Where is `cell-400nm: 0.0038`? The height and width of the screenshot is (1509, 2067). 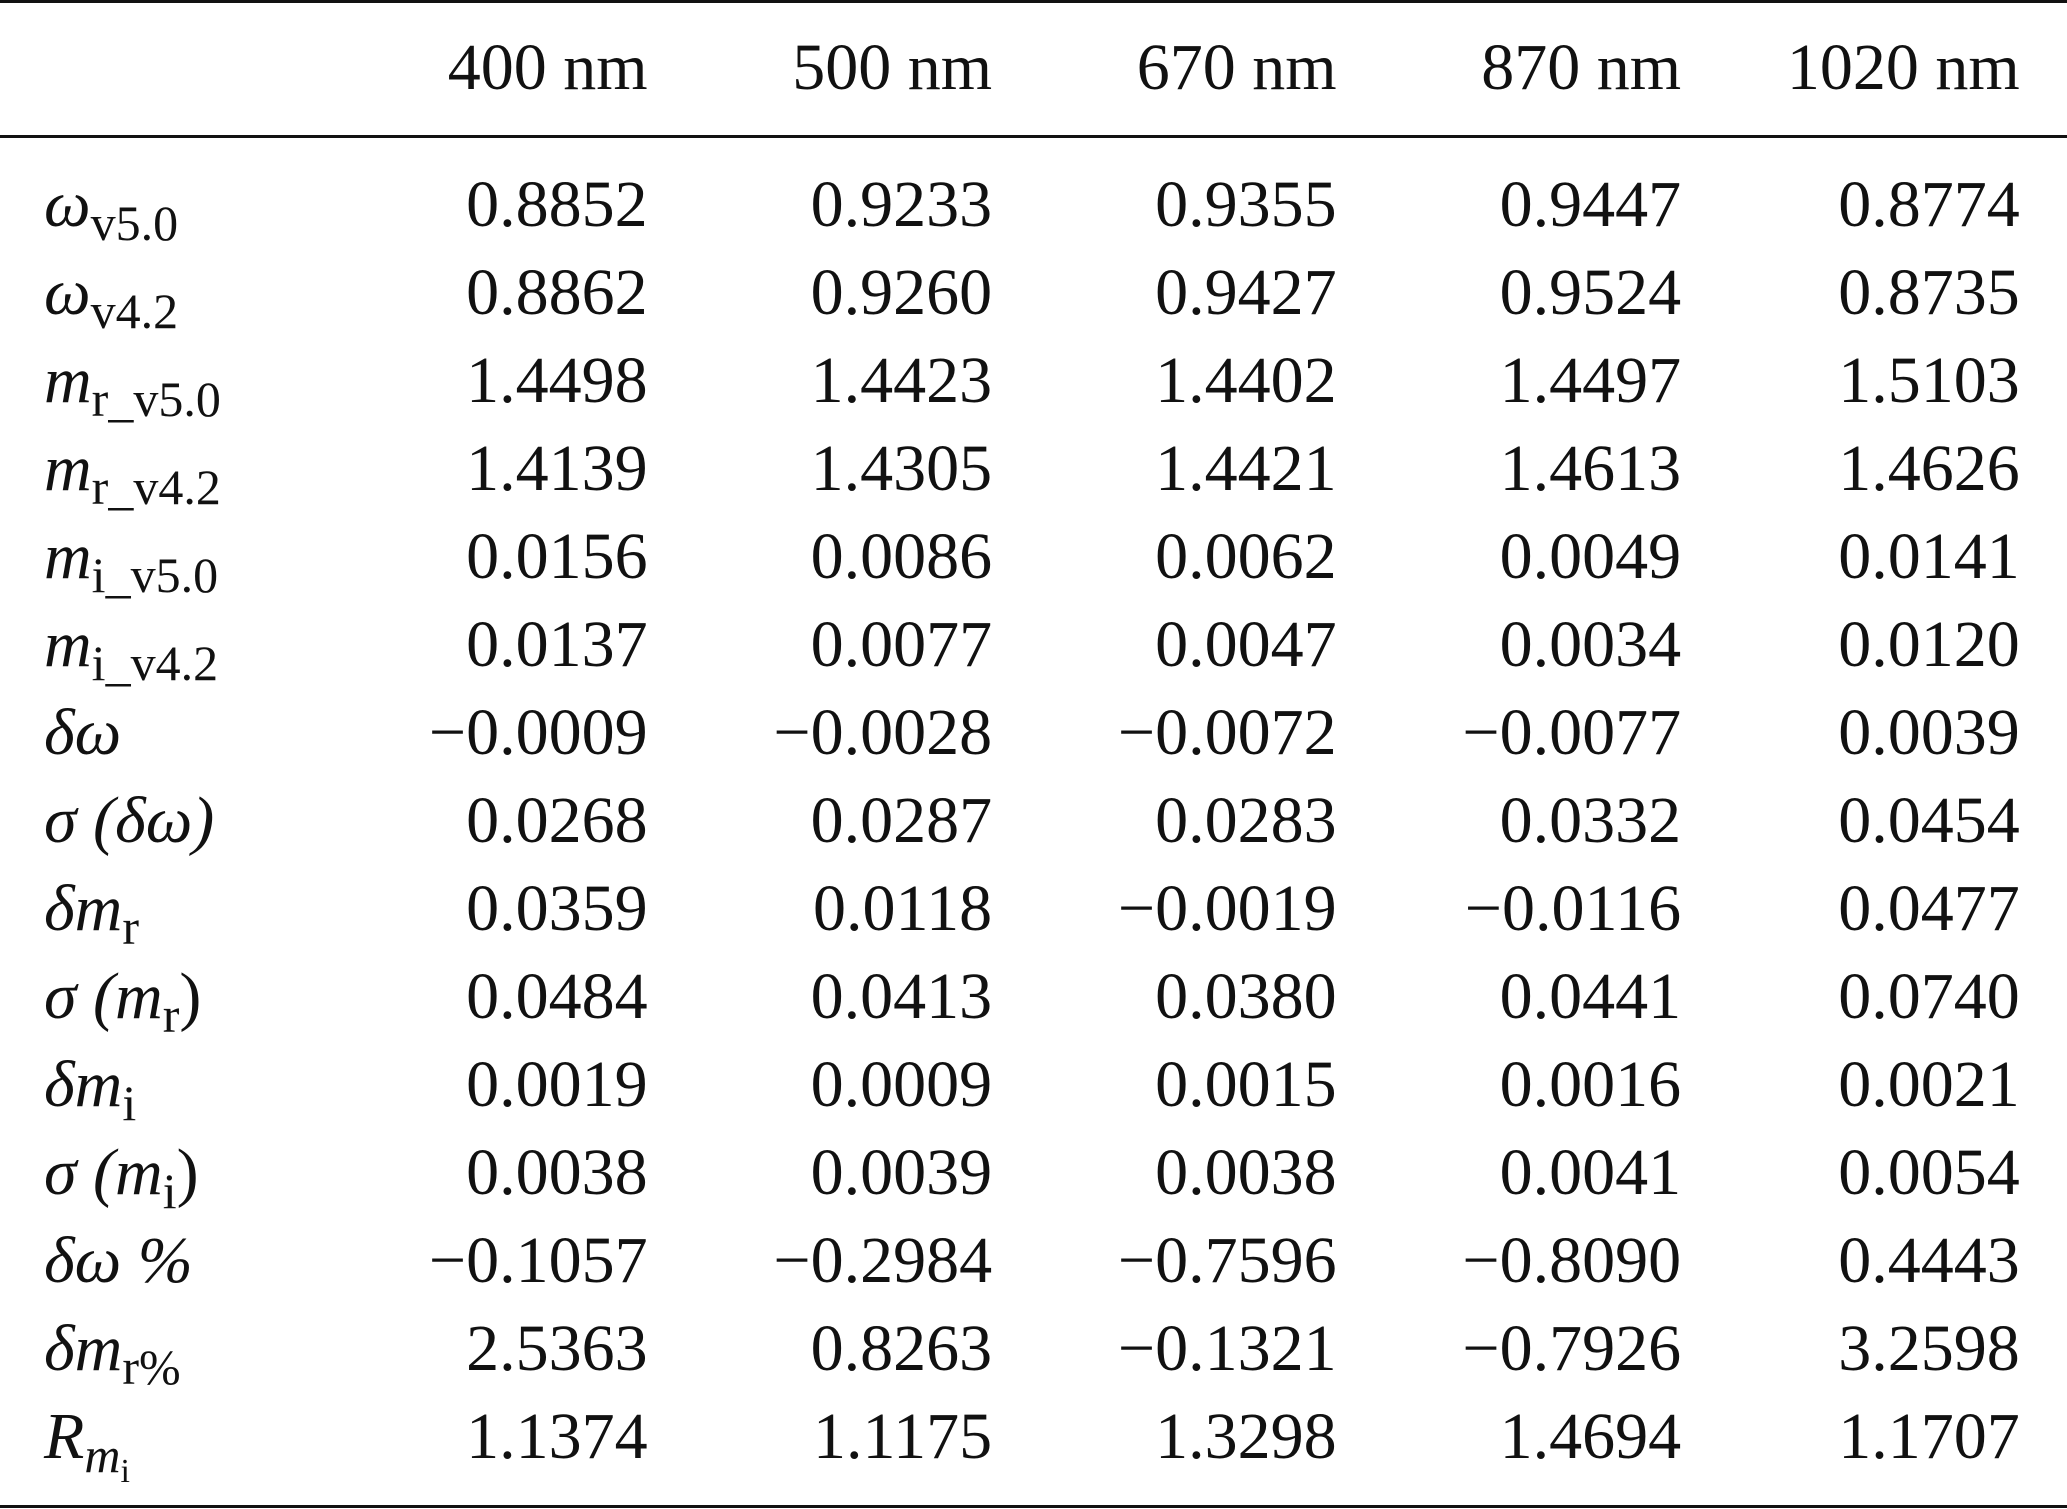 cell-400nm: 0.0038 is located at coordinates (557, 1172).